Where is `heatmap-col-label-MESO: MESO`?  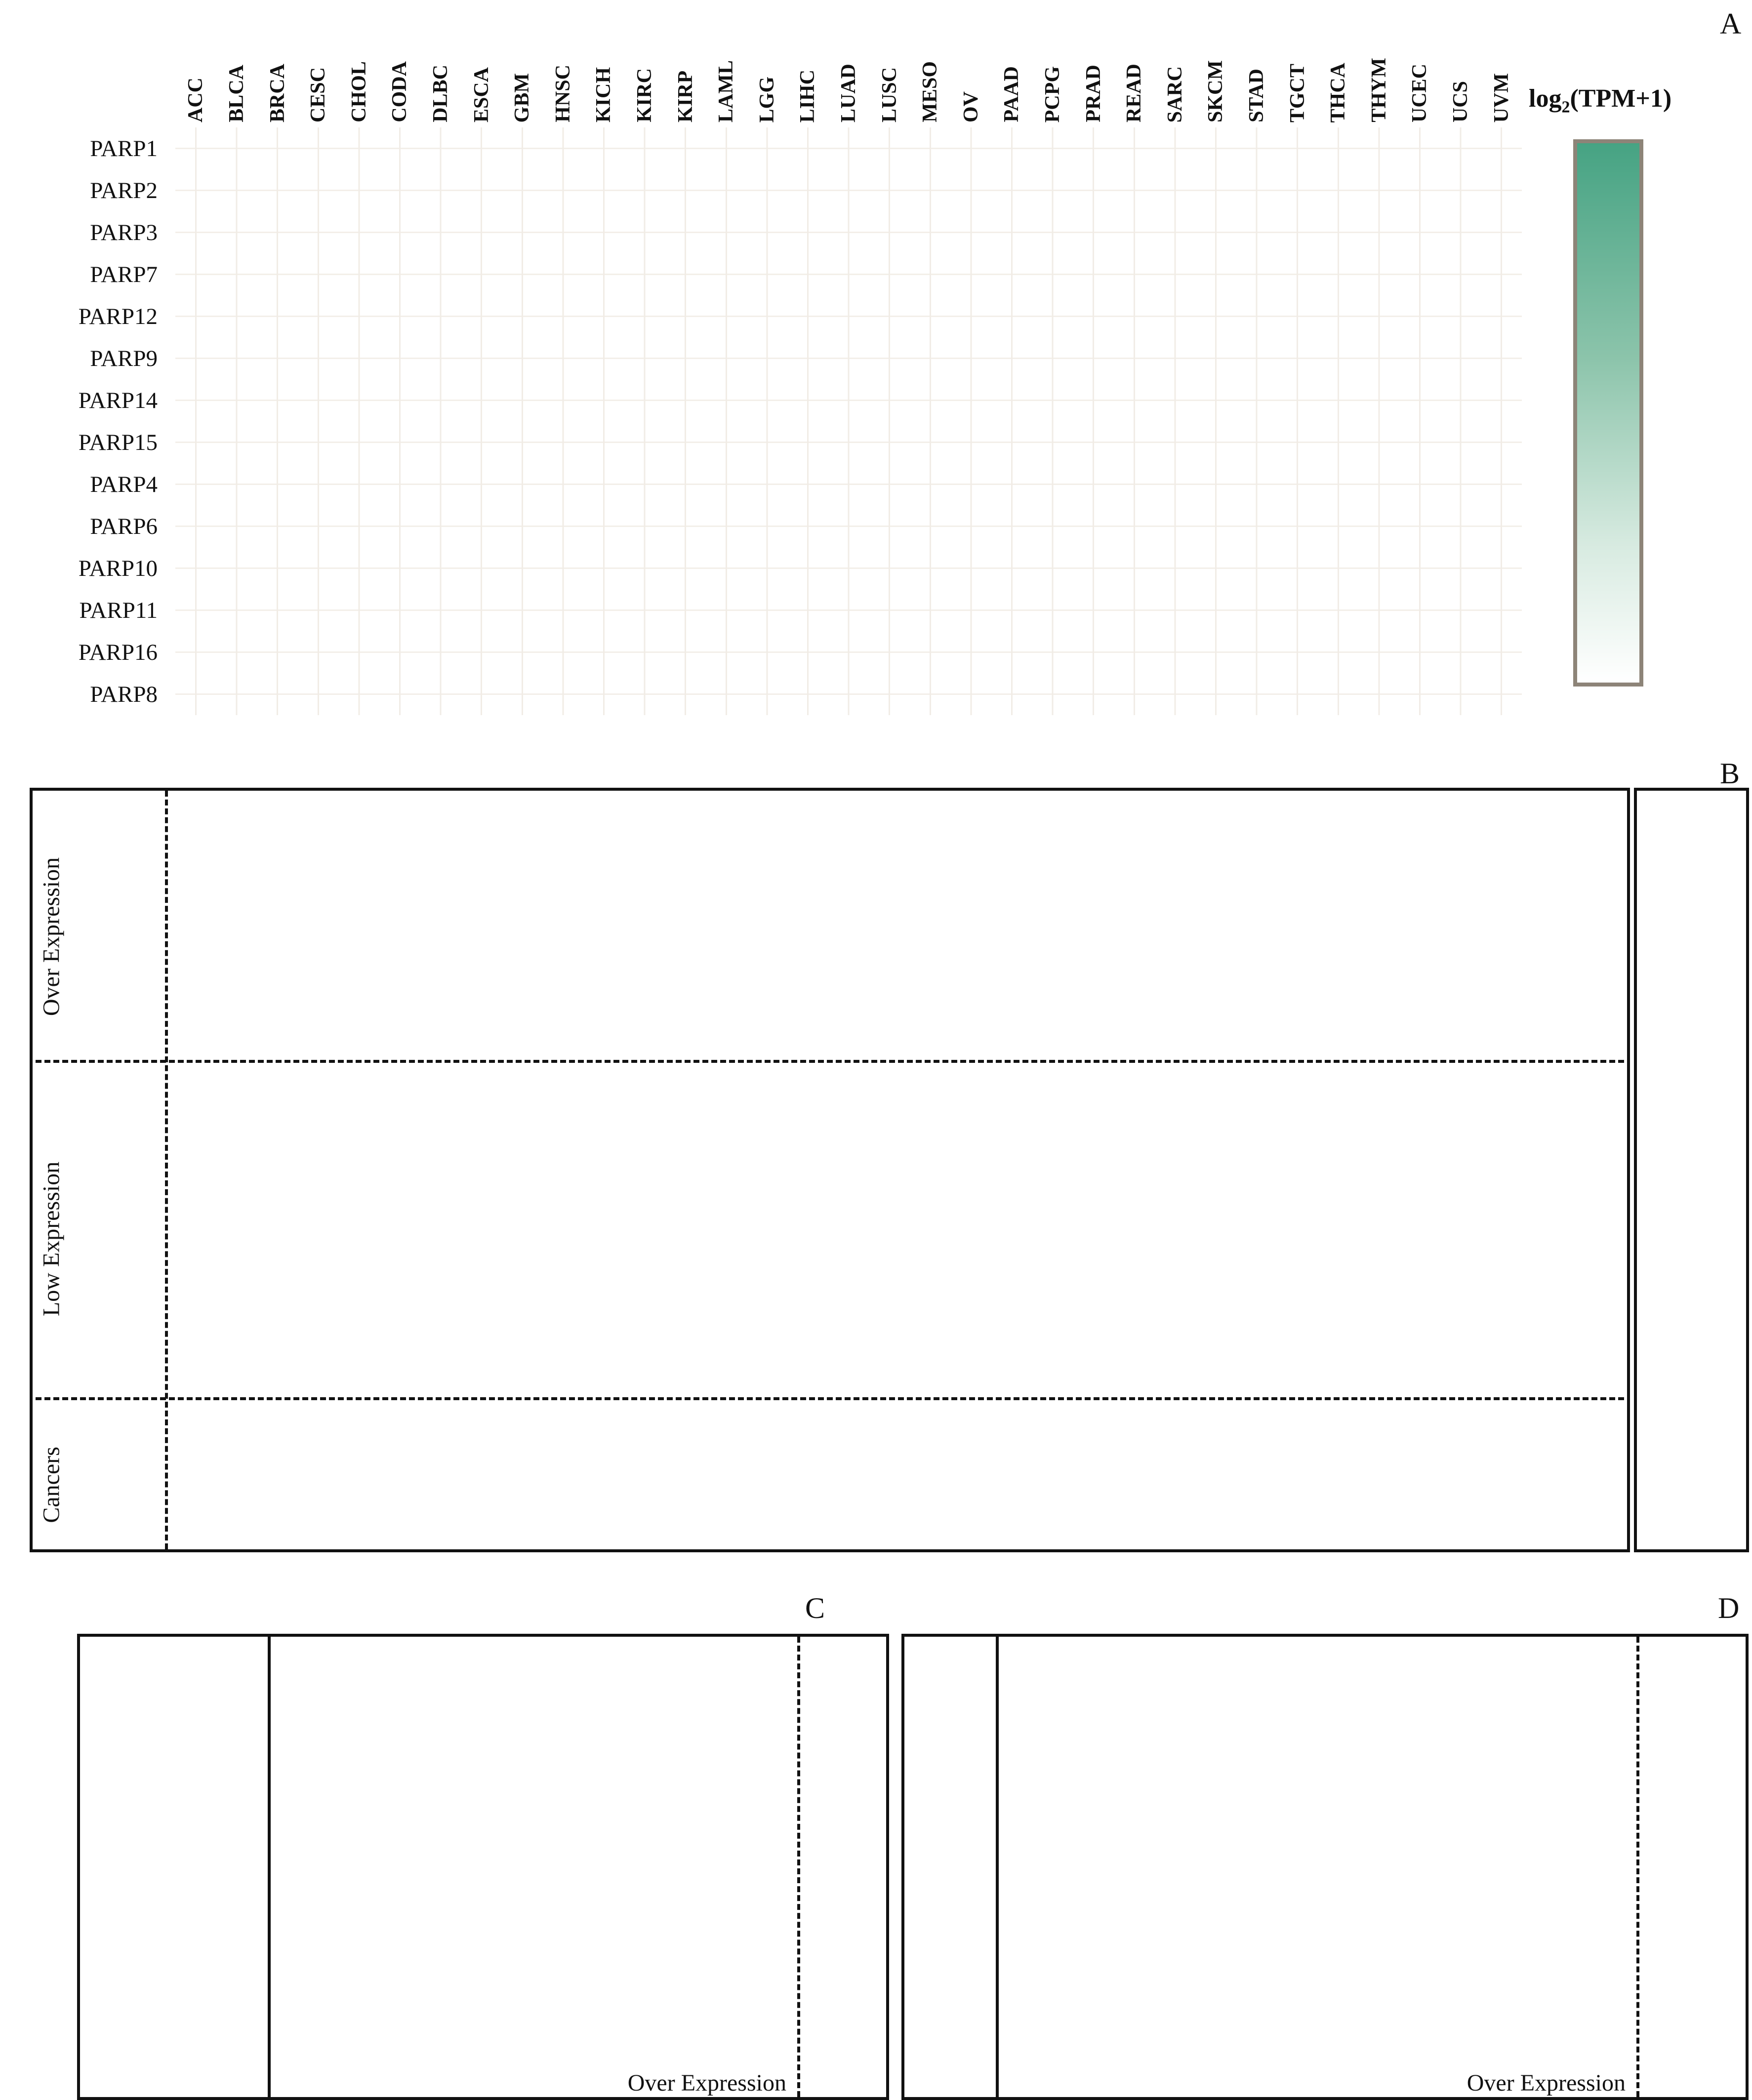 heatmap-col-label-MESO: MESO is located at coordinates (930, 91).